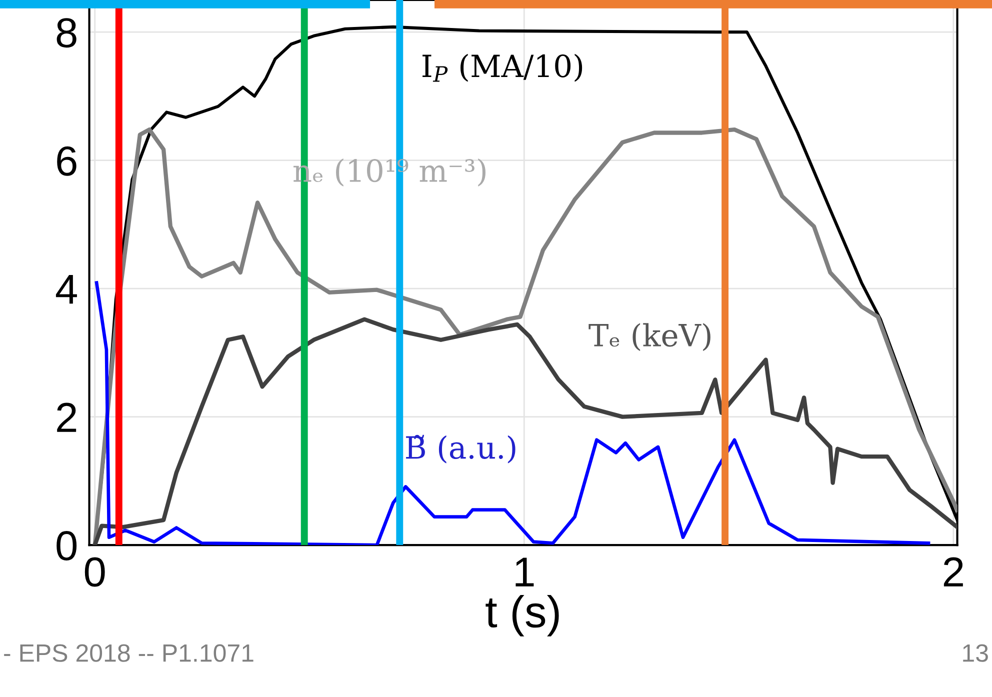 The width and height of the screenshot is (992, 697). I want to click on x-tick-label: 2, so click(953, 571).